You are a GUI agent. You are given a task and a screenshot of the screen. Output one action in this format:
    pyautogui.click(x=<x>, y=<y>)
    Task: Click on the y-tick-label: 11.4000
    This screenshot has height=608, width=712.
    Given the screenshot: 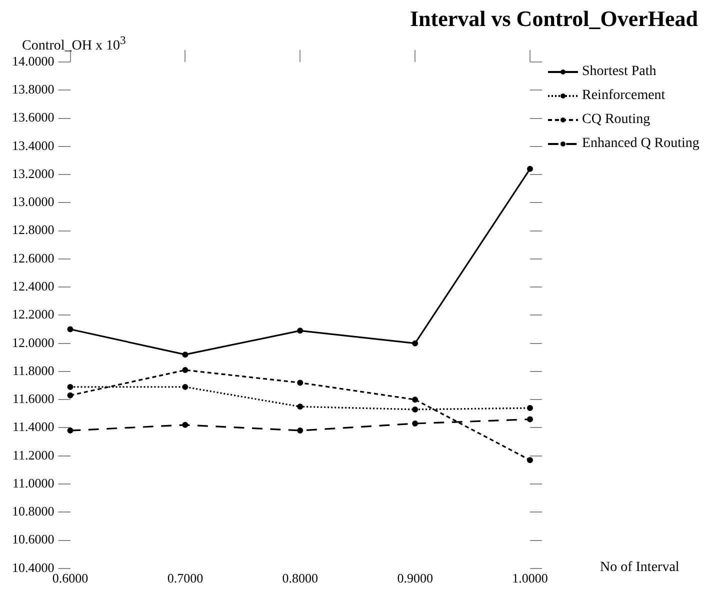 What is the action you would take?
    pyautogui.click(x=33, y=426)
    